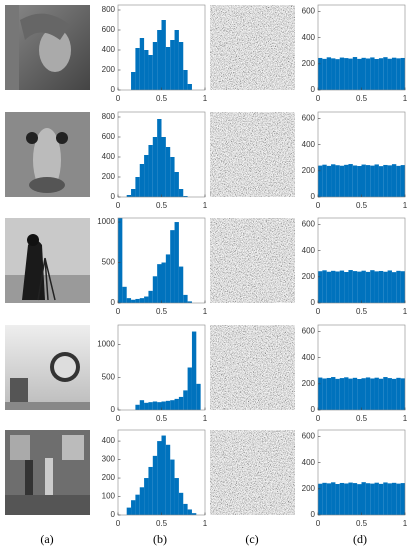 This screenshot has width=409, height=550. What do you see at coordinates (109, 116) in the screenshot?
I see `y-tick-label: 800` at bounding box center [109, 116].